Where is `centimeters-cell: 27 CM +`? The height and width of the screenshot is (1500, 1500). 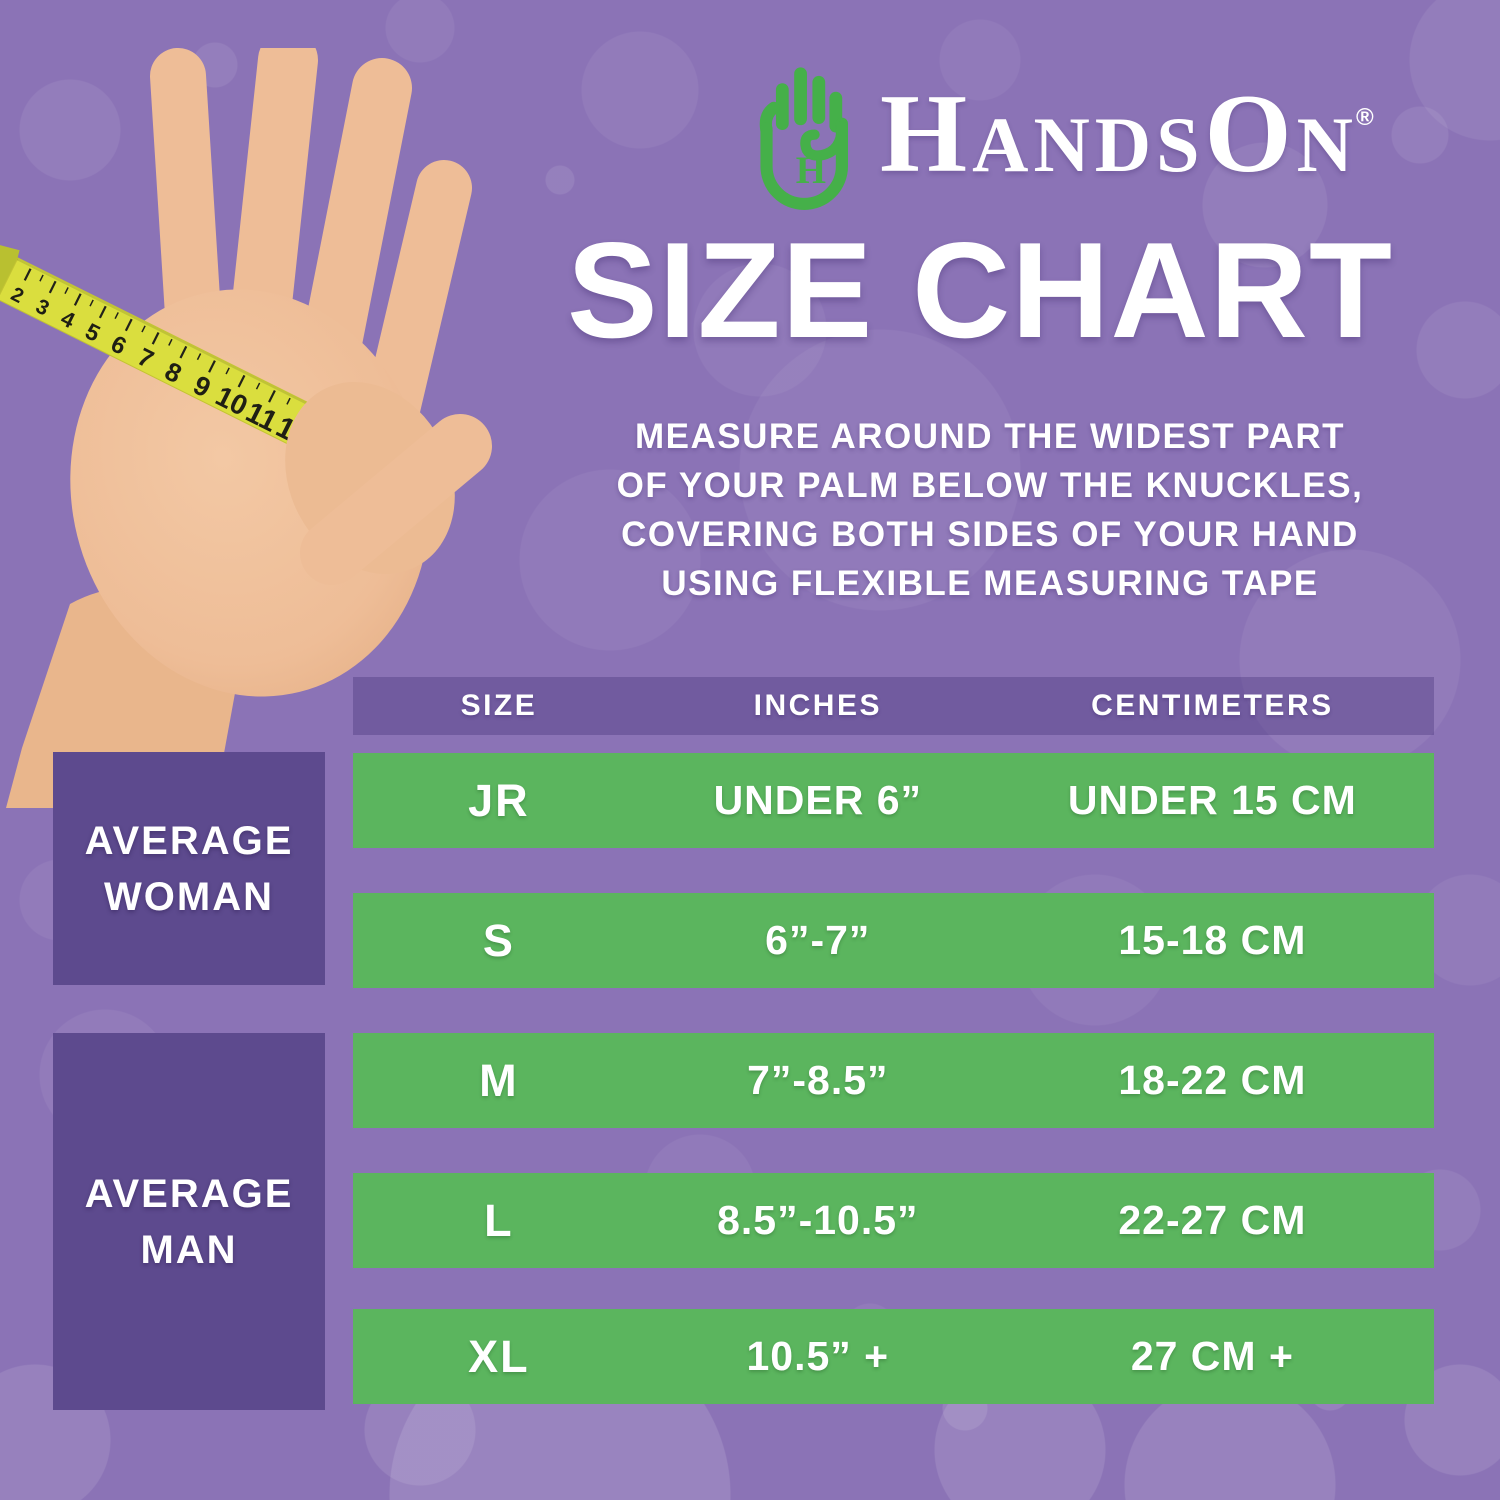
centimeters-cell: 27 CM + is located at coordinates (1212, 1356).